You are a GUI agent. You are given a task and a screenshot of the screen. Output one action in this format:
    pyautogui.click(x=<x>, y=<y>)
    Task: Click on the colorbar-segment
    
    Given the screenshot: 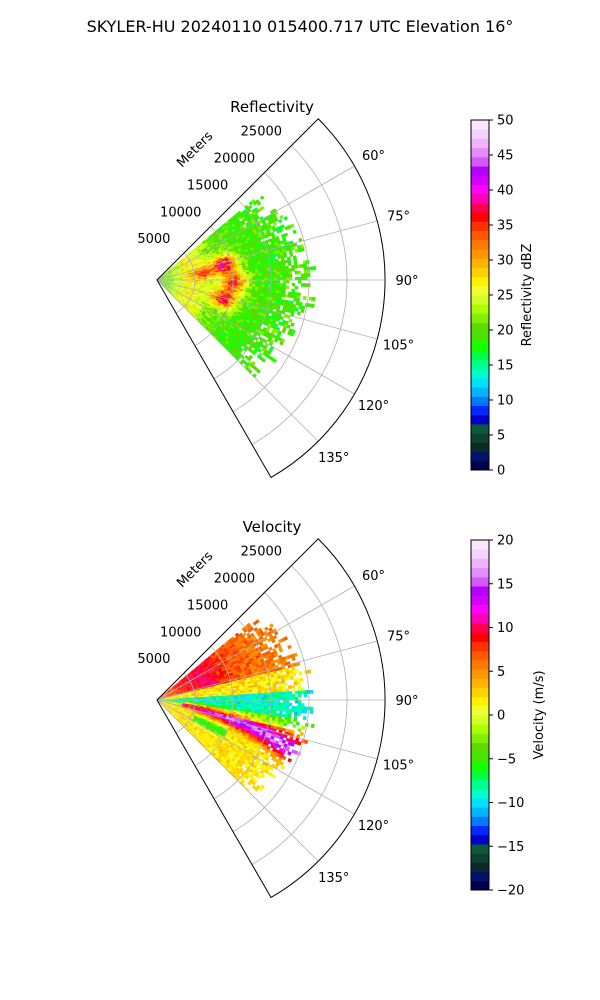 What is the action you would take?
    pyautogui.click(x=480, y=198)
    